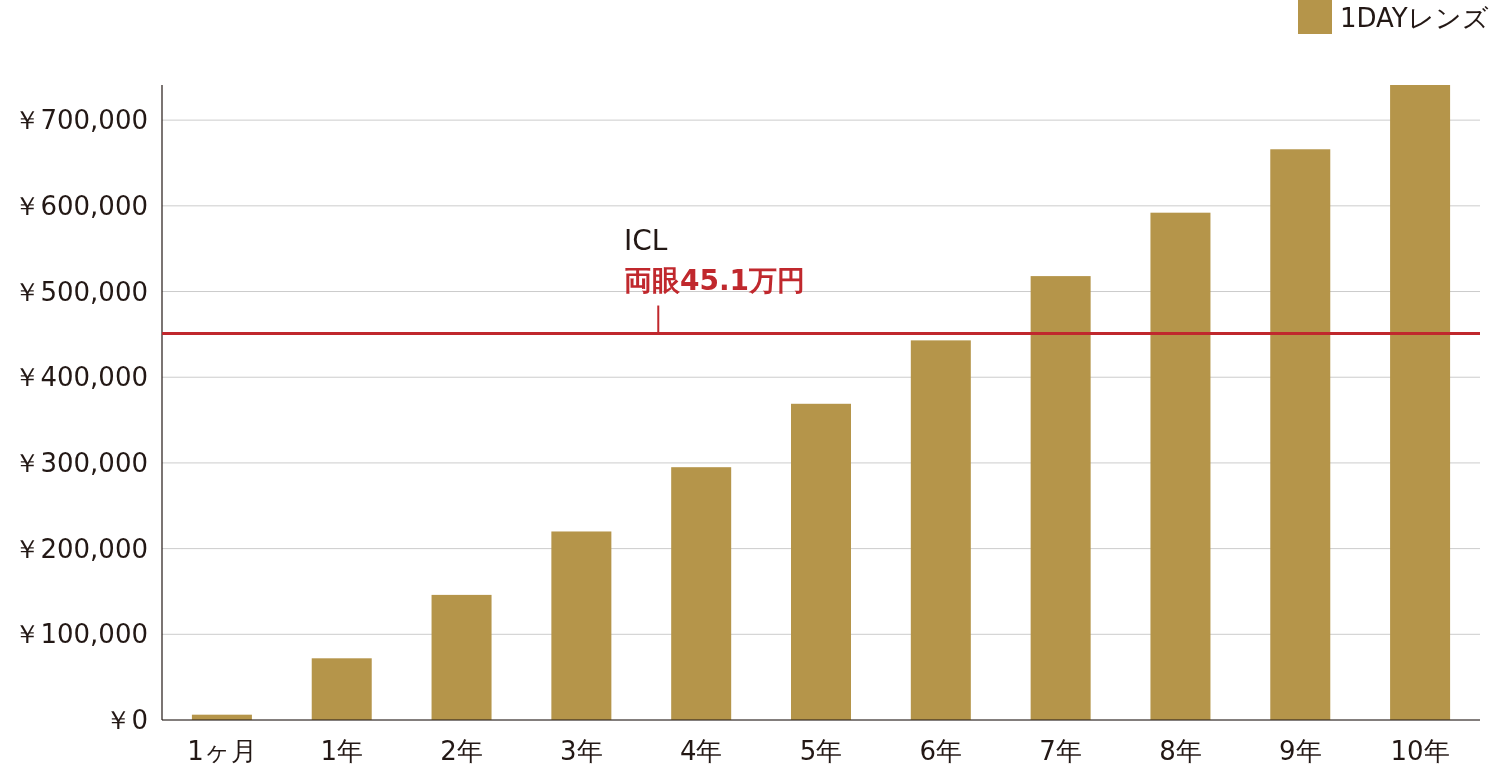  What do you see at coordinates (1414, 18) in the screenshot?
I see `legend-label: 1DAYレンズ` at bounding box center [1414, 18].